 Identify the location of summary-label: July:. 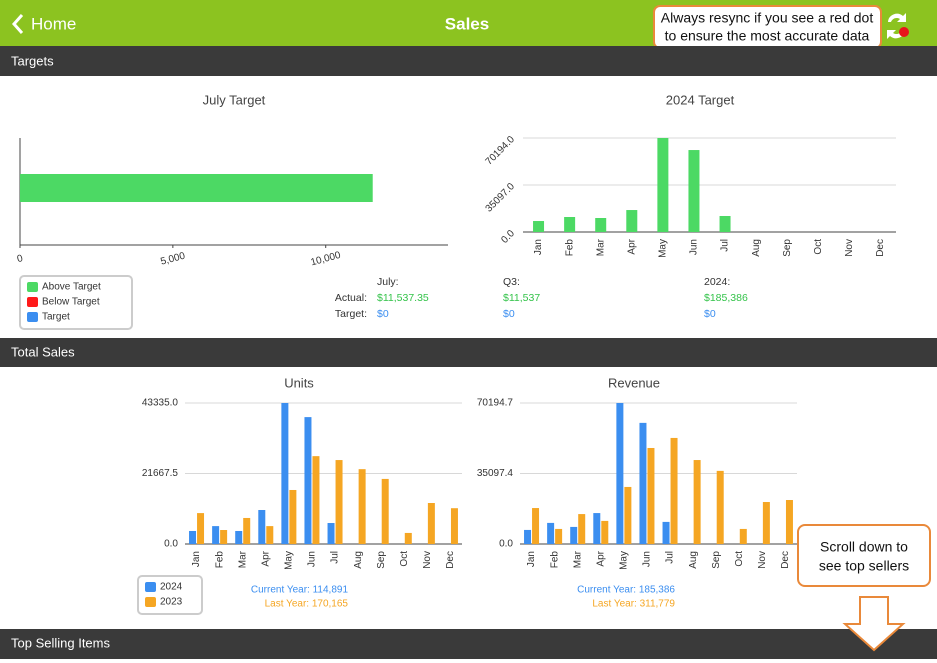
(388, 282).